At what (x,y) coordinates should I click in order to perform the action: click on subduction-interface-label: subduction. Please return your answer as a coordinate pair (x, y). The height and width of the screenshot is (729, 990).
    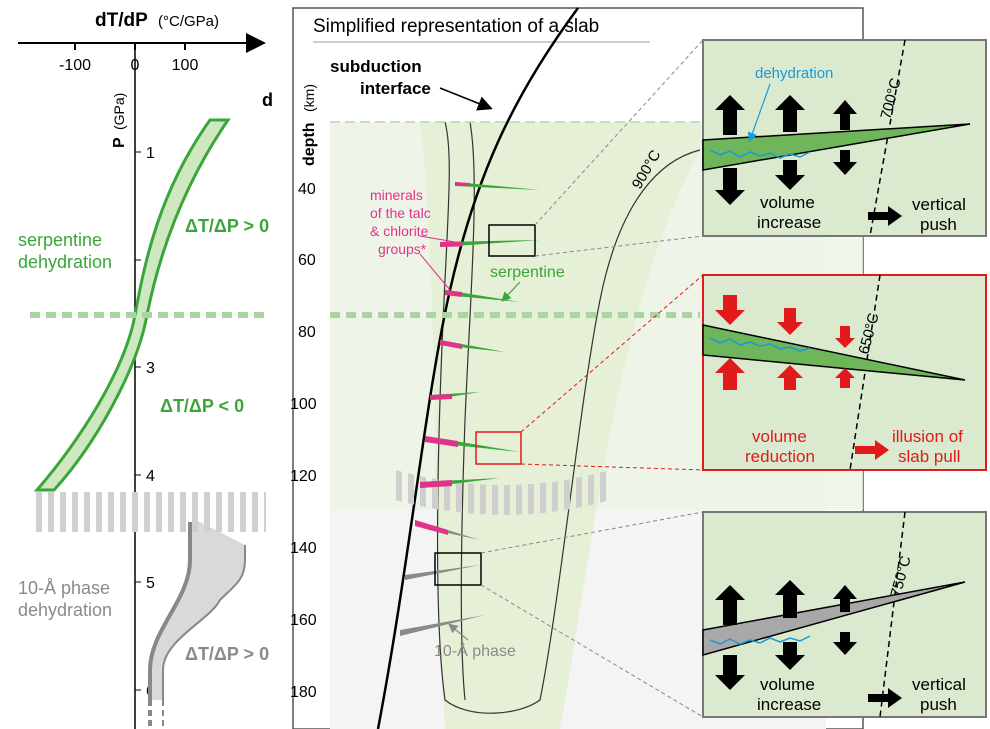
    Looking at the image, I should click on (376, 66).